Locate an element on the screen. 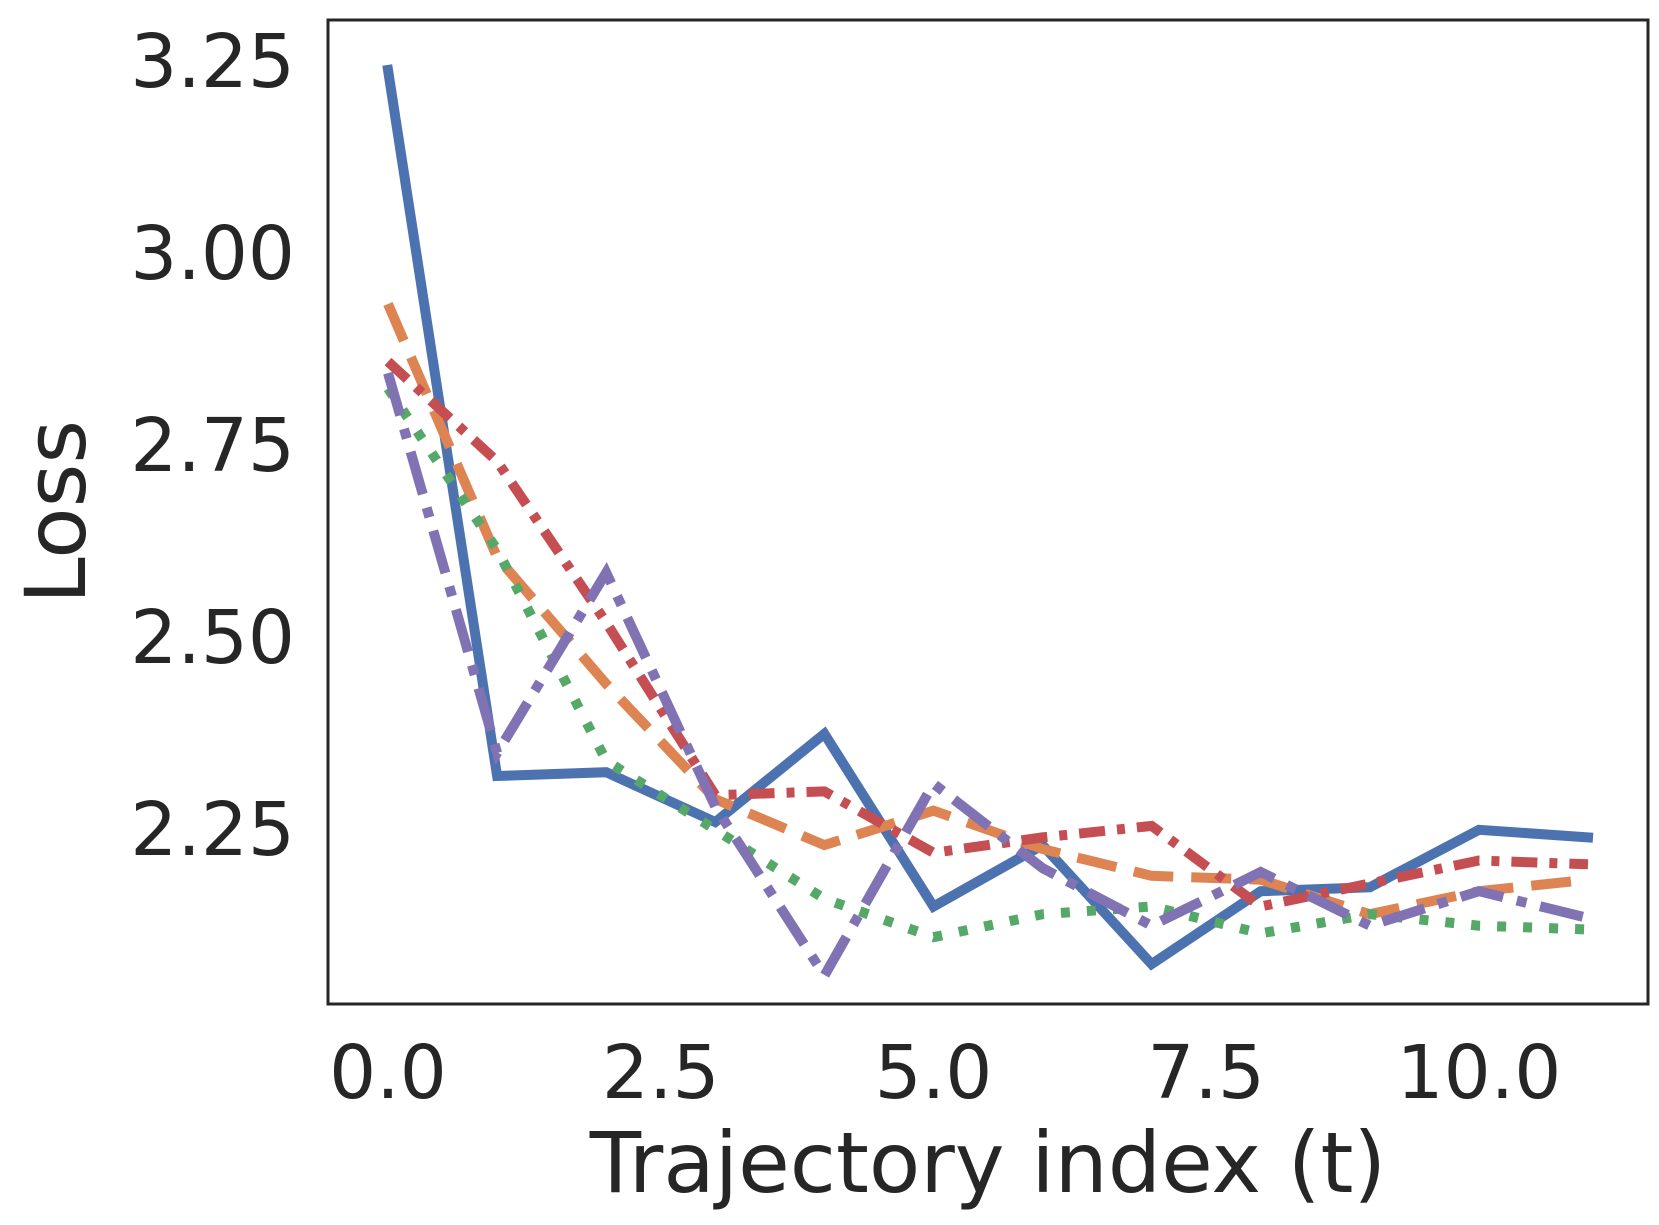 The image size is (1659, 1225). y-axis-ticks: 2.25 2.50 2.75 3.00 3.25 is located at coordinates (212, 446).